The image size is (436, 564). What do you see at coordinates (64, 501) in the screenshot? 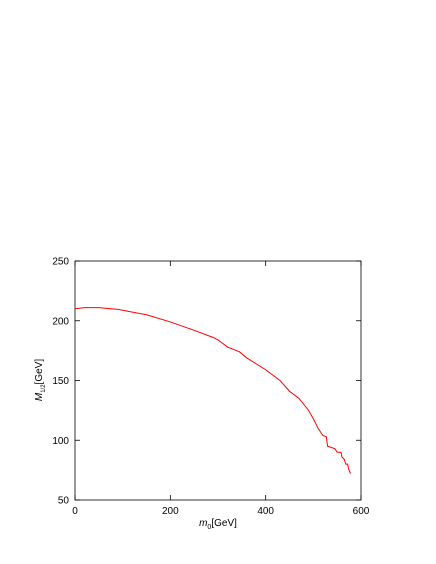
I see `y-tick-label: 50` at bounding box center [64, 501].